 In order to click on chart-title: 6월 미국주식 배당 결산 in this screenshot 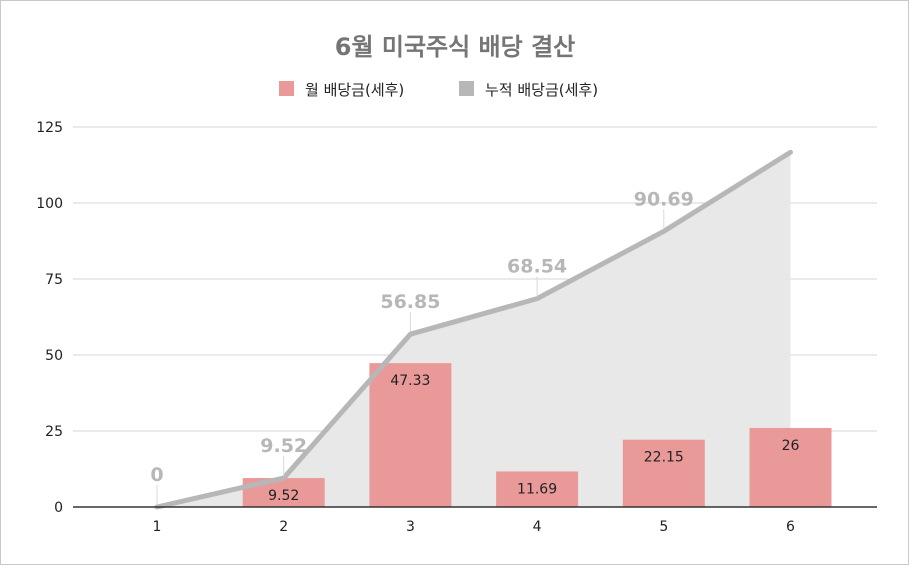, I will do `click(455, 47)`.